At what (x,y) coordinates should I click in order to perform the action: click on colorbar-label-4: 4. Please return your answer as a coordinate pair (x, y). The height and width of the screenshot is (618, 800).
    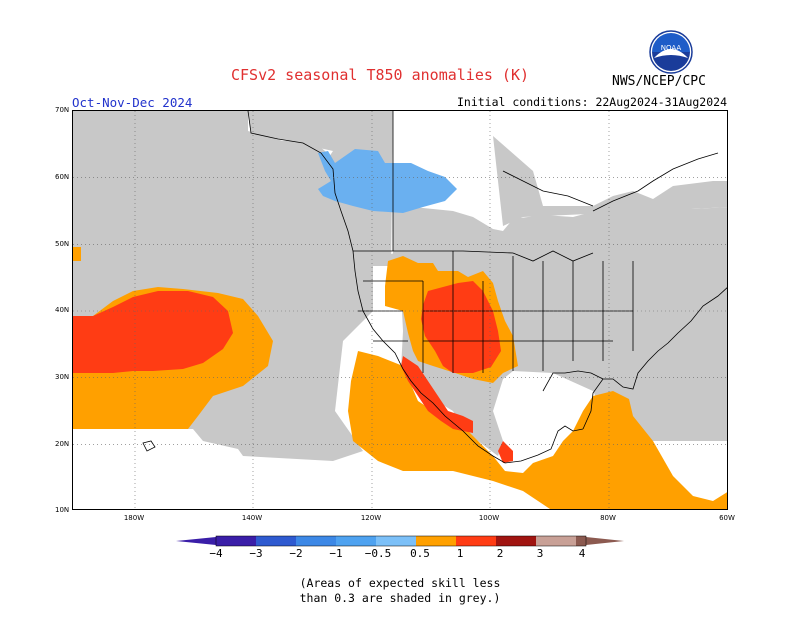
    Looking at the image, I should click on (582, 553).